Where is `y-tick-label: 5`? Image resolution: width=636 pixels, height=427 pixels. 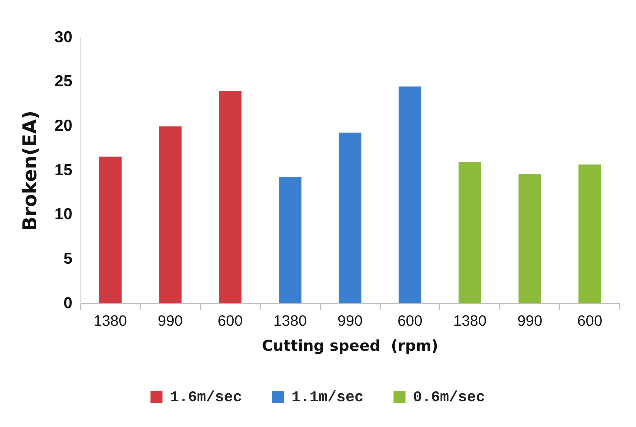 y-tick-label: 5 is located at coordinates (68, 259).